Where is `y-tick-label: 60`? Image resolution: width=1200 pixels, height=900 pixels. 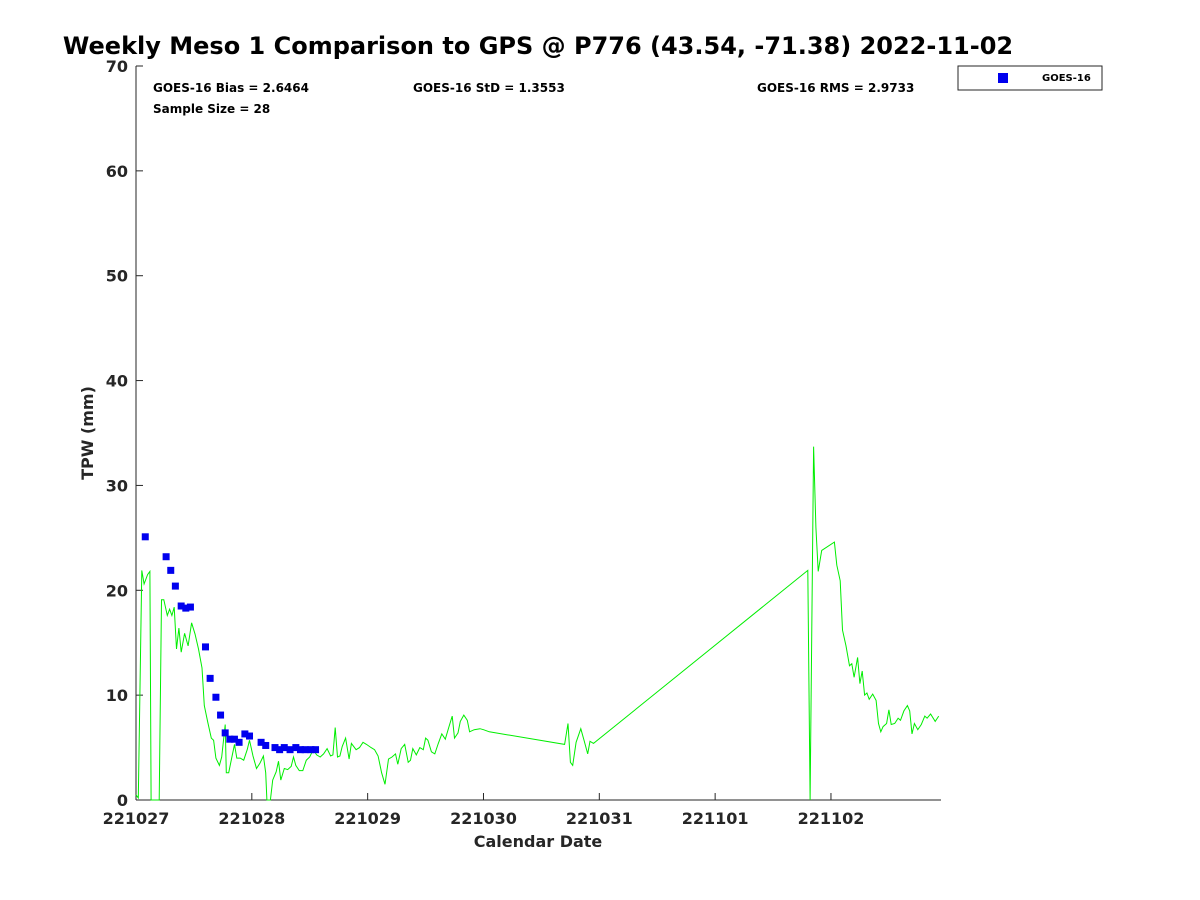
y-tick-label: 60 is located at coordinates (117, 171).